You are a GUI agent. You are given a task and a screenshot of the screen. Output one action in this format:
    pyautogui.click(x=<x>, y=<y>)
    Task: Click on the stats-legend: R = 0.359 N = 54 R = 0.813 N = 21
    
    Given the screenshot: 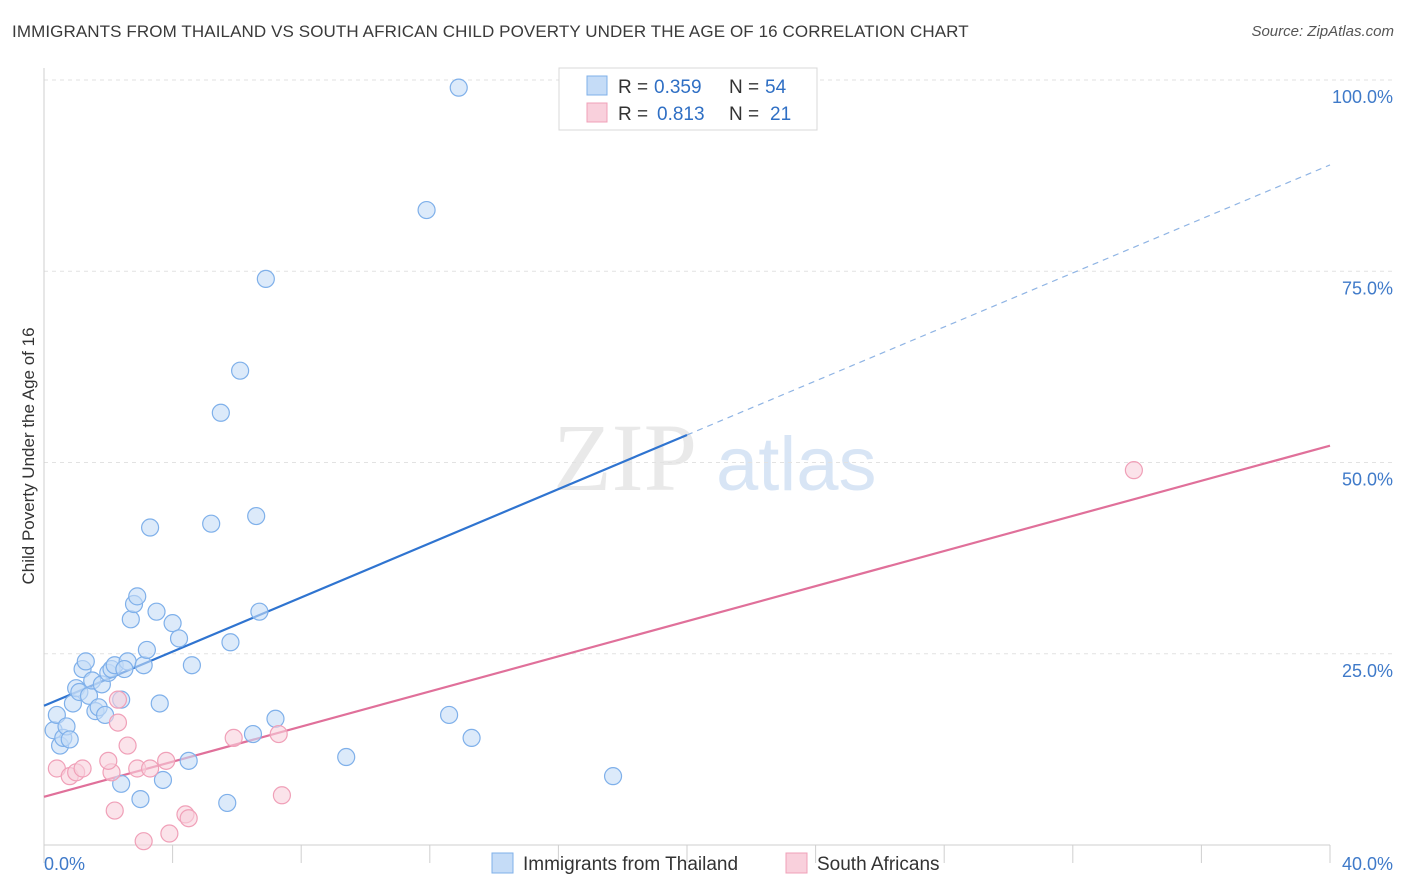 What is the action you would take?
    pyautogui.click(x=688, y=99)
    